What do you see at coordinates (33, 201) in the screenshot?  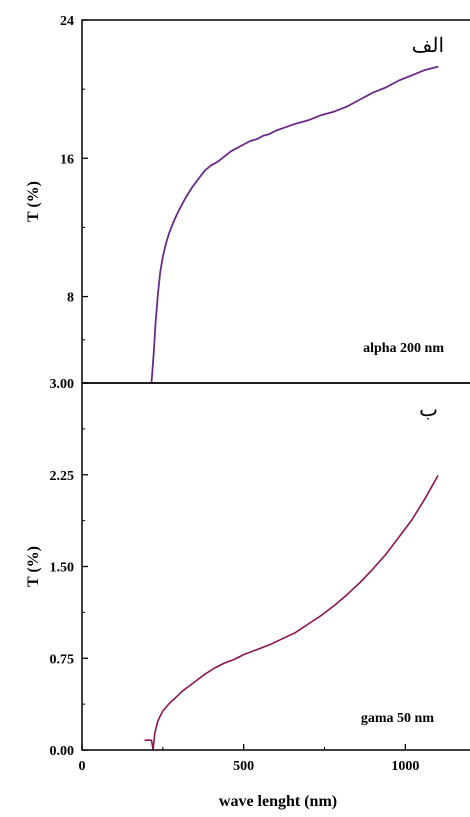 I see `y-axis-label-top: T (%)` at bounding box center [33, 201].